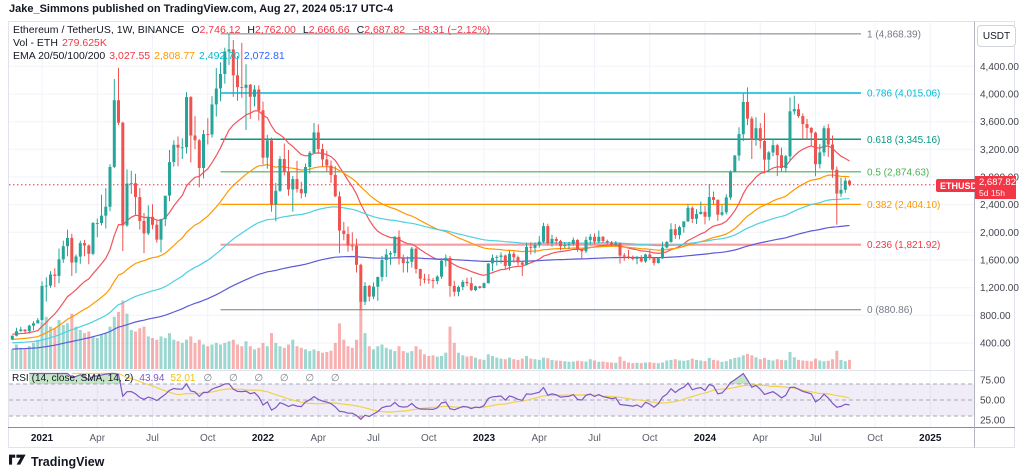 The width and height of the screenshot is (1024, 473). I want to click on svg-text: 1,200.00, so click(999, 288).